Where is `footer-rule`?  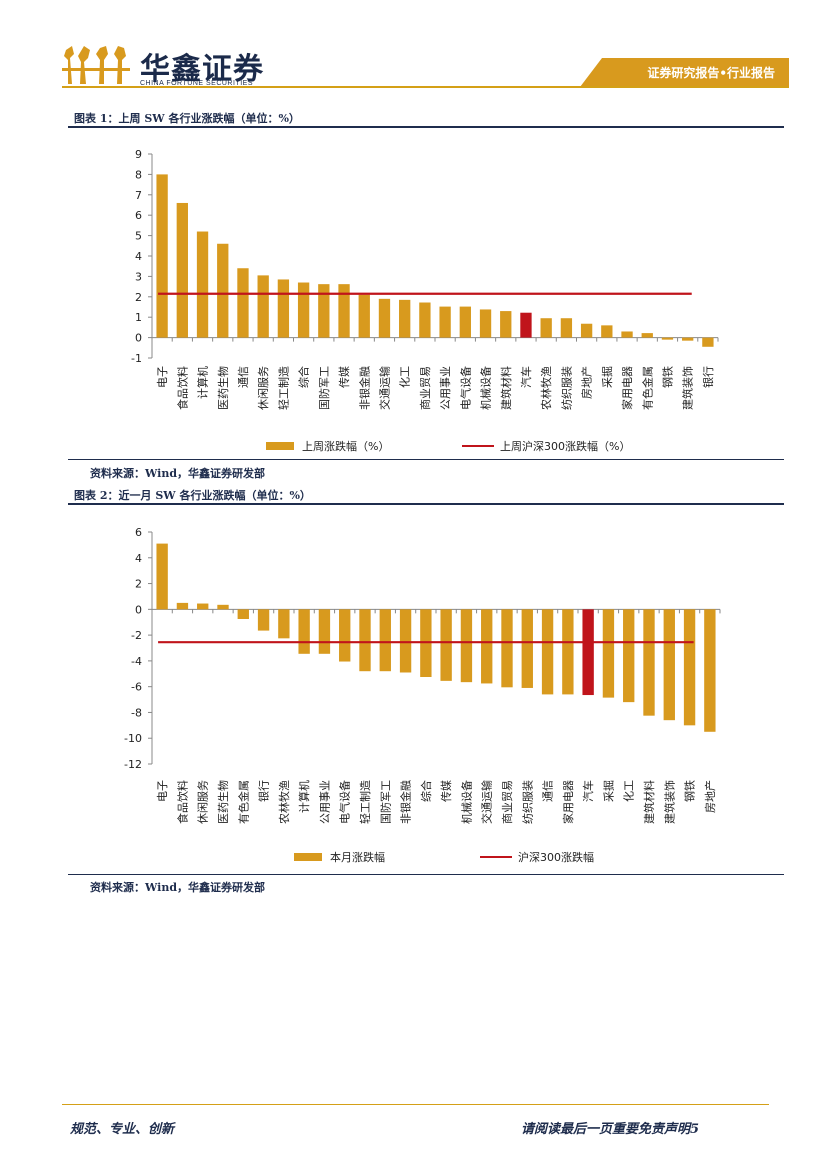
footer-rule is located at coordinates (415, 1104).